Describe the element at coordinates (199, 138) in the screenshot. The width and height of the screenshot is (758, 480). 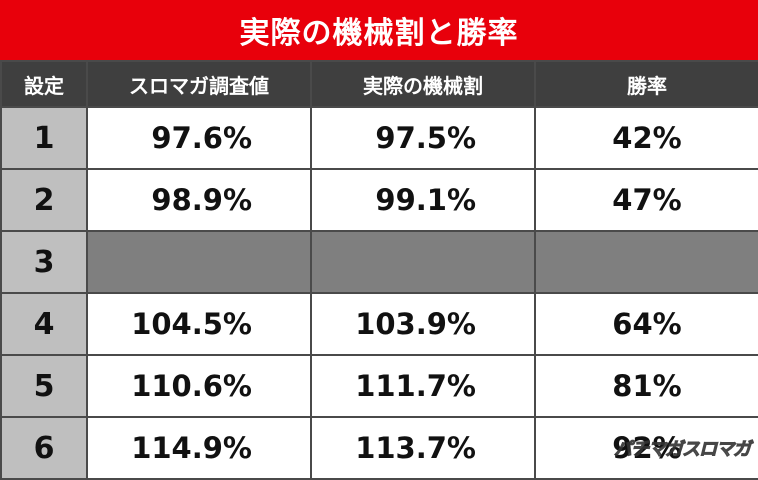
I see `survey-cell: 97.6%` at that location.